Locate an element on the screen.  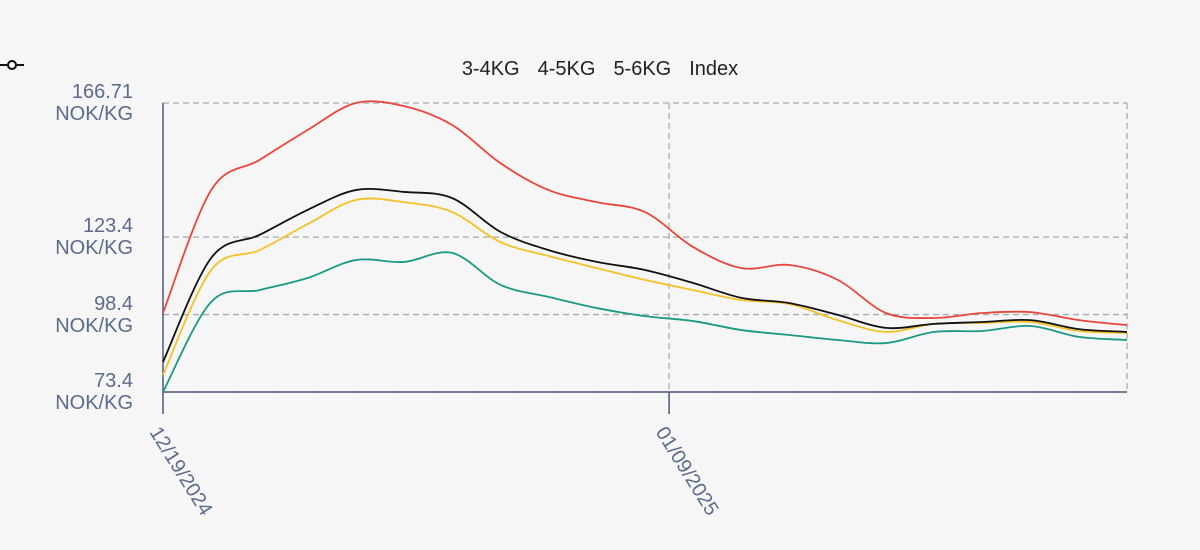
legend-item: 4-5KG is located at coordinates (298, 69).